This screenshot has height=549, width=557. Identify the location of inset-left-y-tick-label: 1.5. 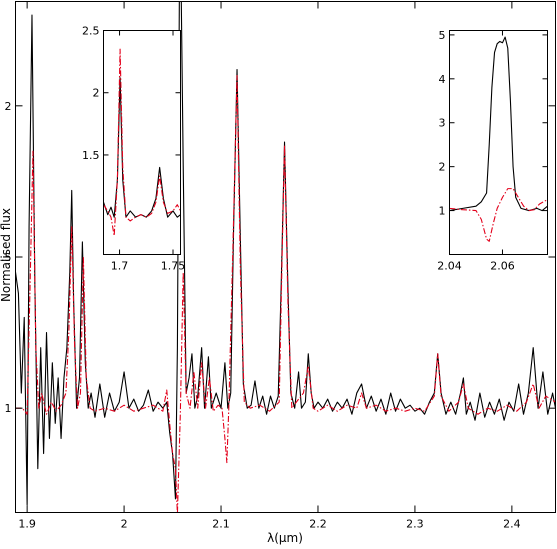
(91, 155).